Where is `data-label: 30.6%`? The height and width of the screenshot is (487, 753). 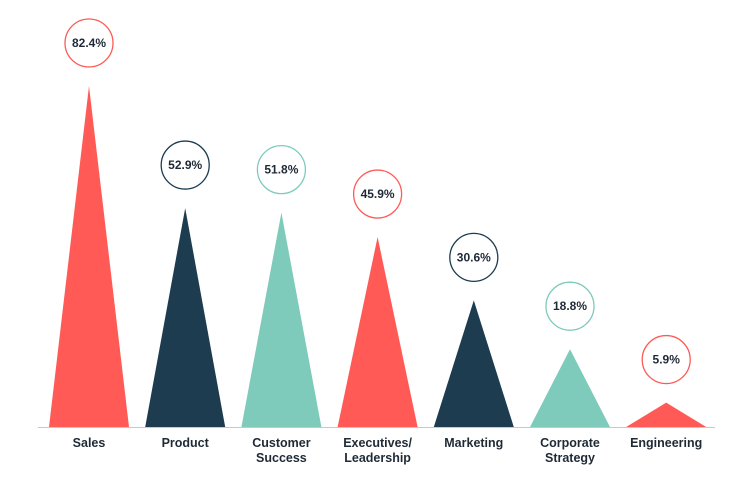
data-label: 30.6% is located at coordinates (474, 257).